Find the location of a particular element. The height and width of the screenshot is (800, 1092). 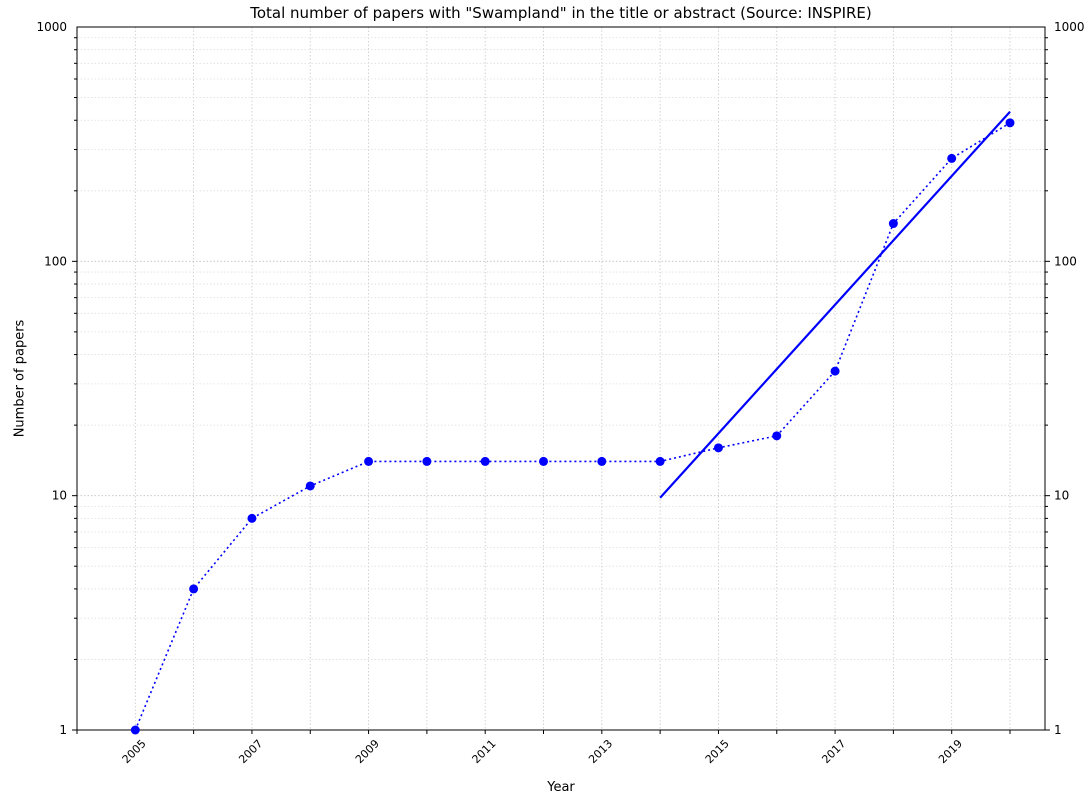

y-axis-label: Number of papers is located at coordinates (20, 378).